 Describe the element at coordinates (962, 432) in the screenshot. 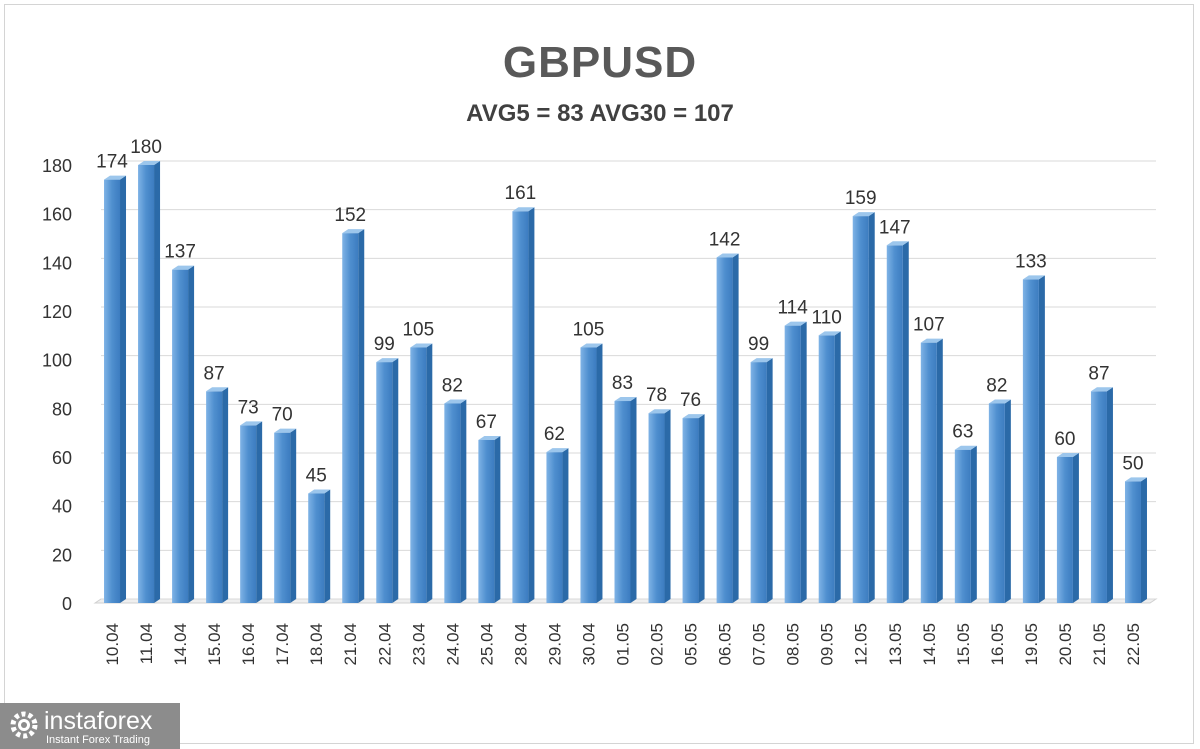

I see `data-label: 63` at that location.